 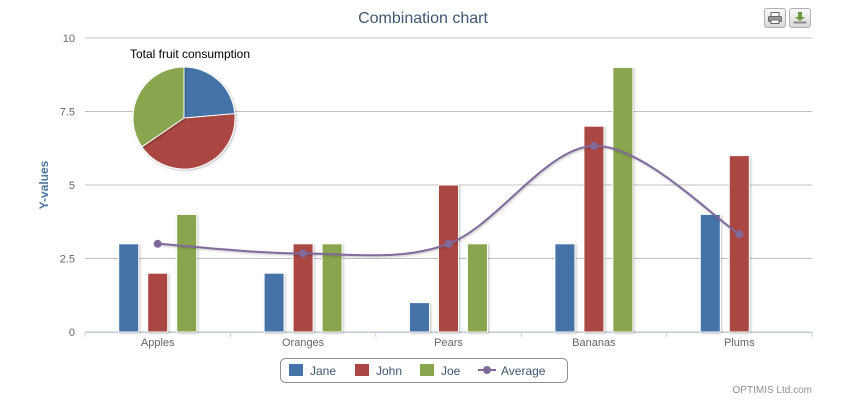 What do you see at coordinates (67, 113) in the screenshot?
I see `y-tick-label: 7.5` at bounding box center [67, 113].